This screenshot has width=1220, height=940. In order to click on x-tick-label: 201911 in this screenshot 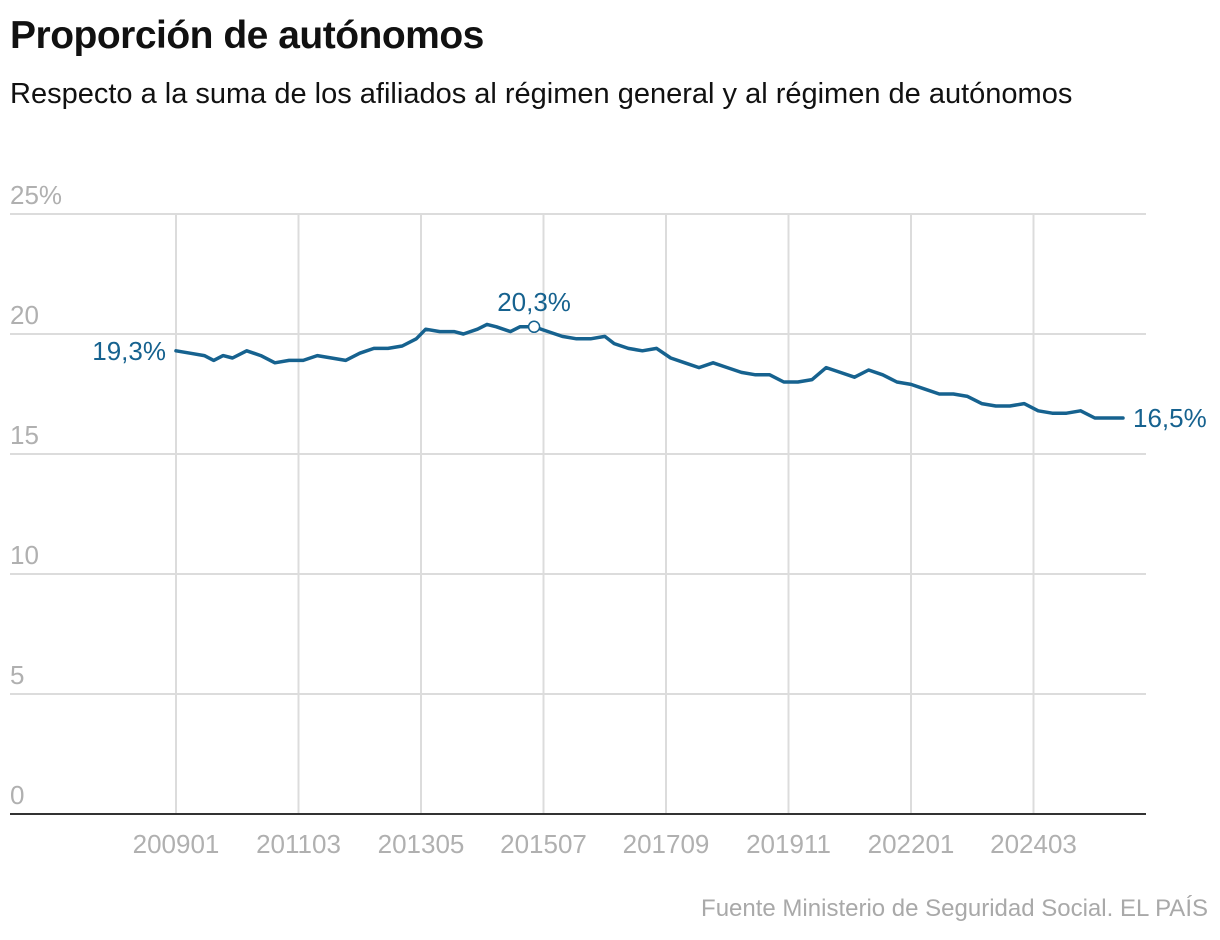, I will do `click(788, 844)`.